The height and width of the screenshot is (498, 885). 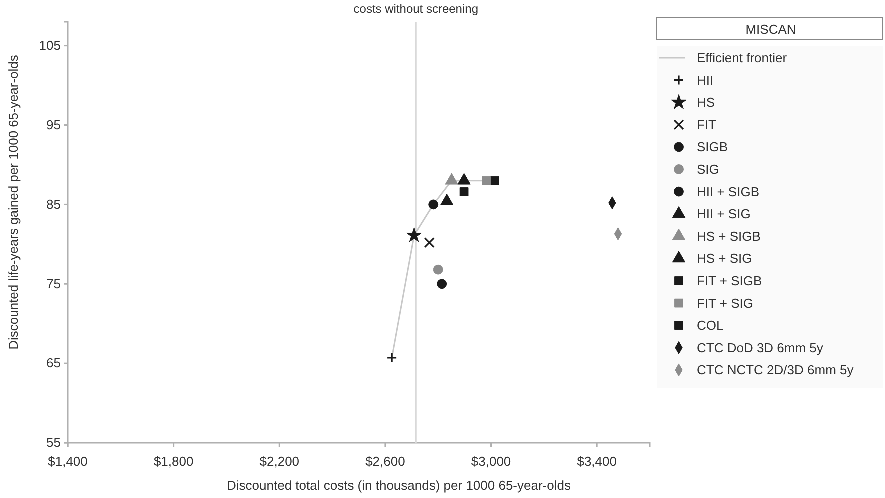 I want to click on legend-label: COL, so click(x=710, y=326).